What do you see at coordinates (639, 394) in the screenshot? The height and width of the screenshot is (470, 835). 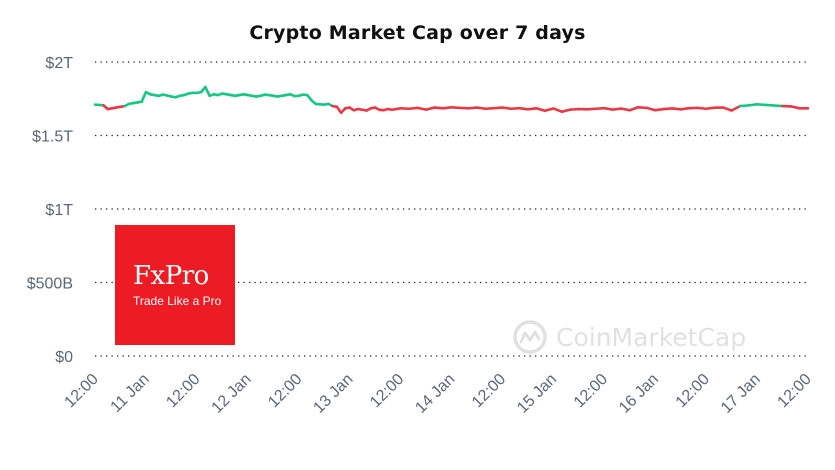 I see `x-tick-label: 16 Jan` at bounding box center [639, 394].